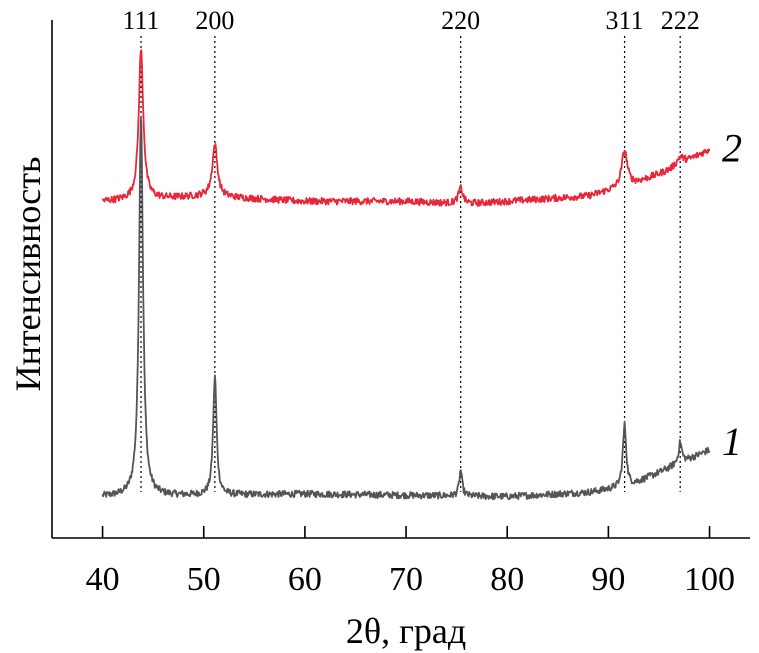 This screenshot has height=653, width=759. Describe the element at coordinates (214, 20) in the screenshot. I see `peak-label-200: 200` at that location.